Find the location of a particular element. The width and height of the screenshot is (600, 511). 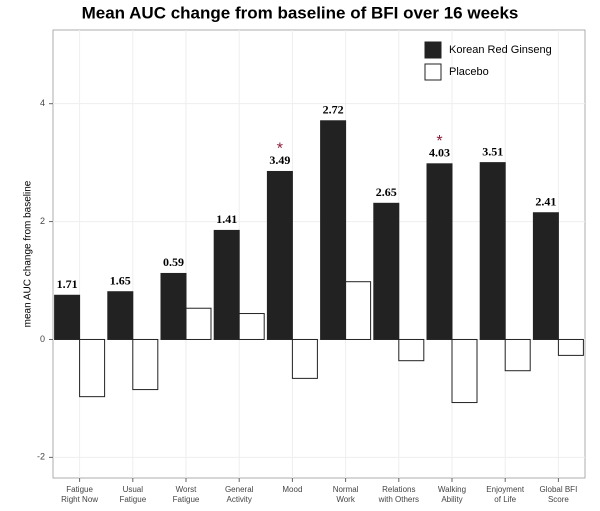

group-label: 1.65 is located at coordinates (120, 280).